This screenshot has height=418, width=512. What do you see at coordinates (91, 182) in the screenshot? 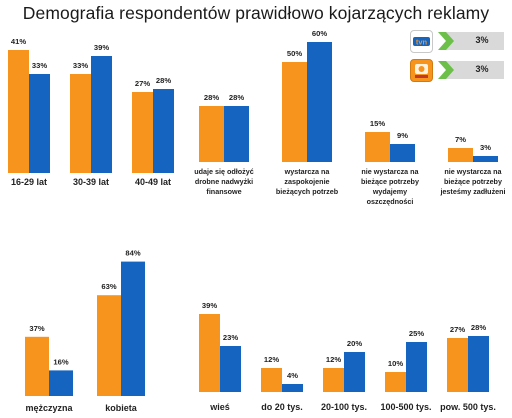
I see `category-label-age-1: 30-39 lat` at bounding box center [91, 182].